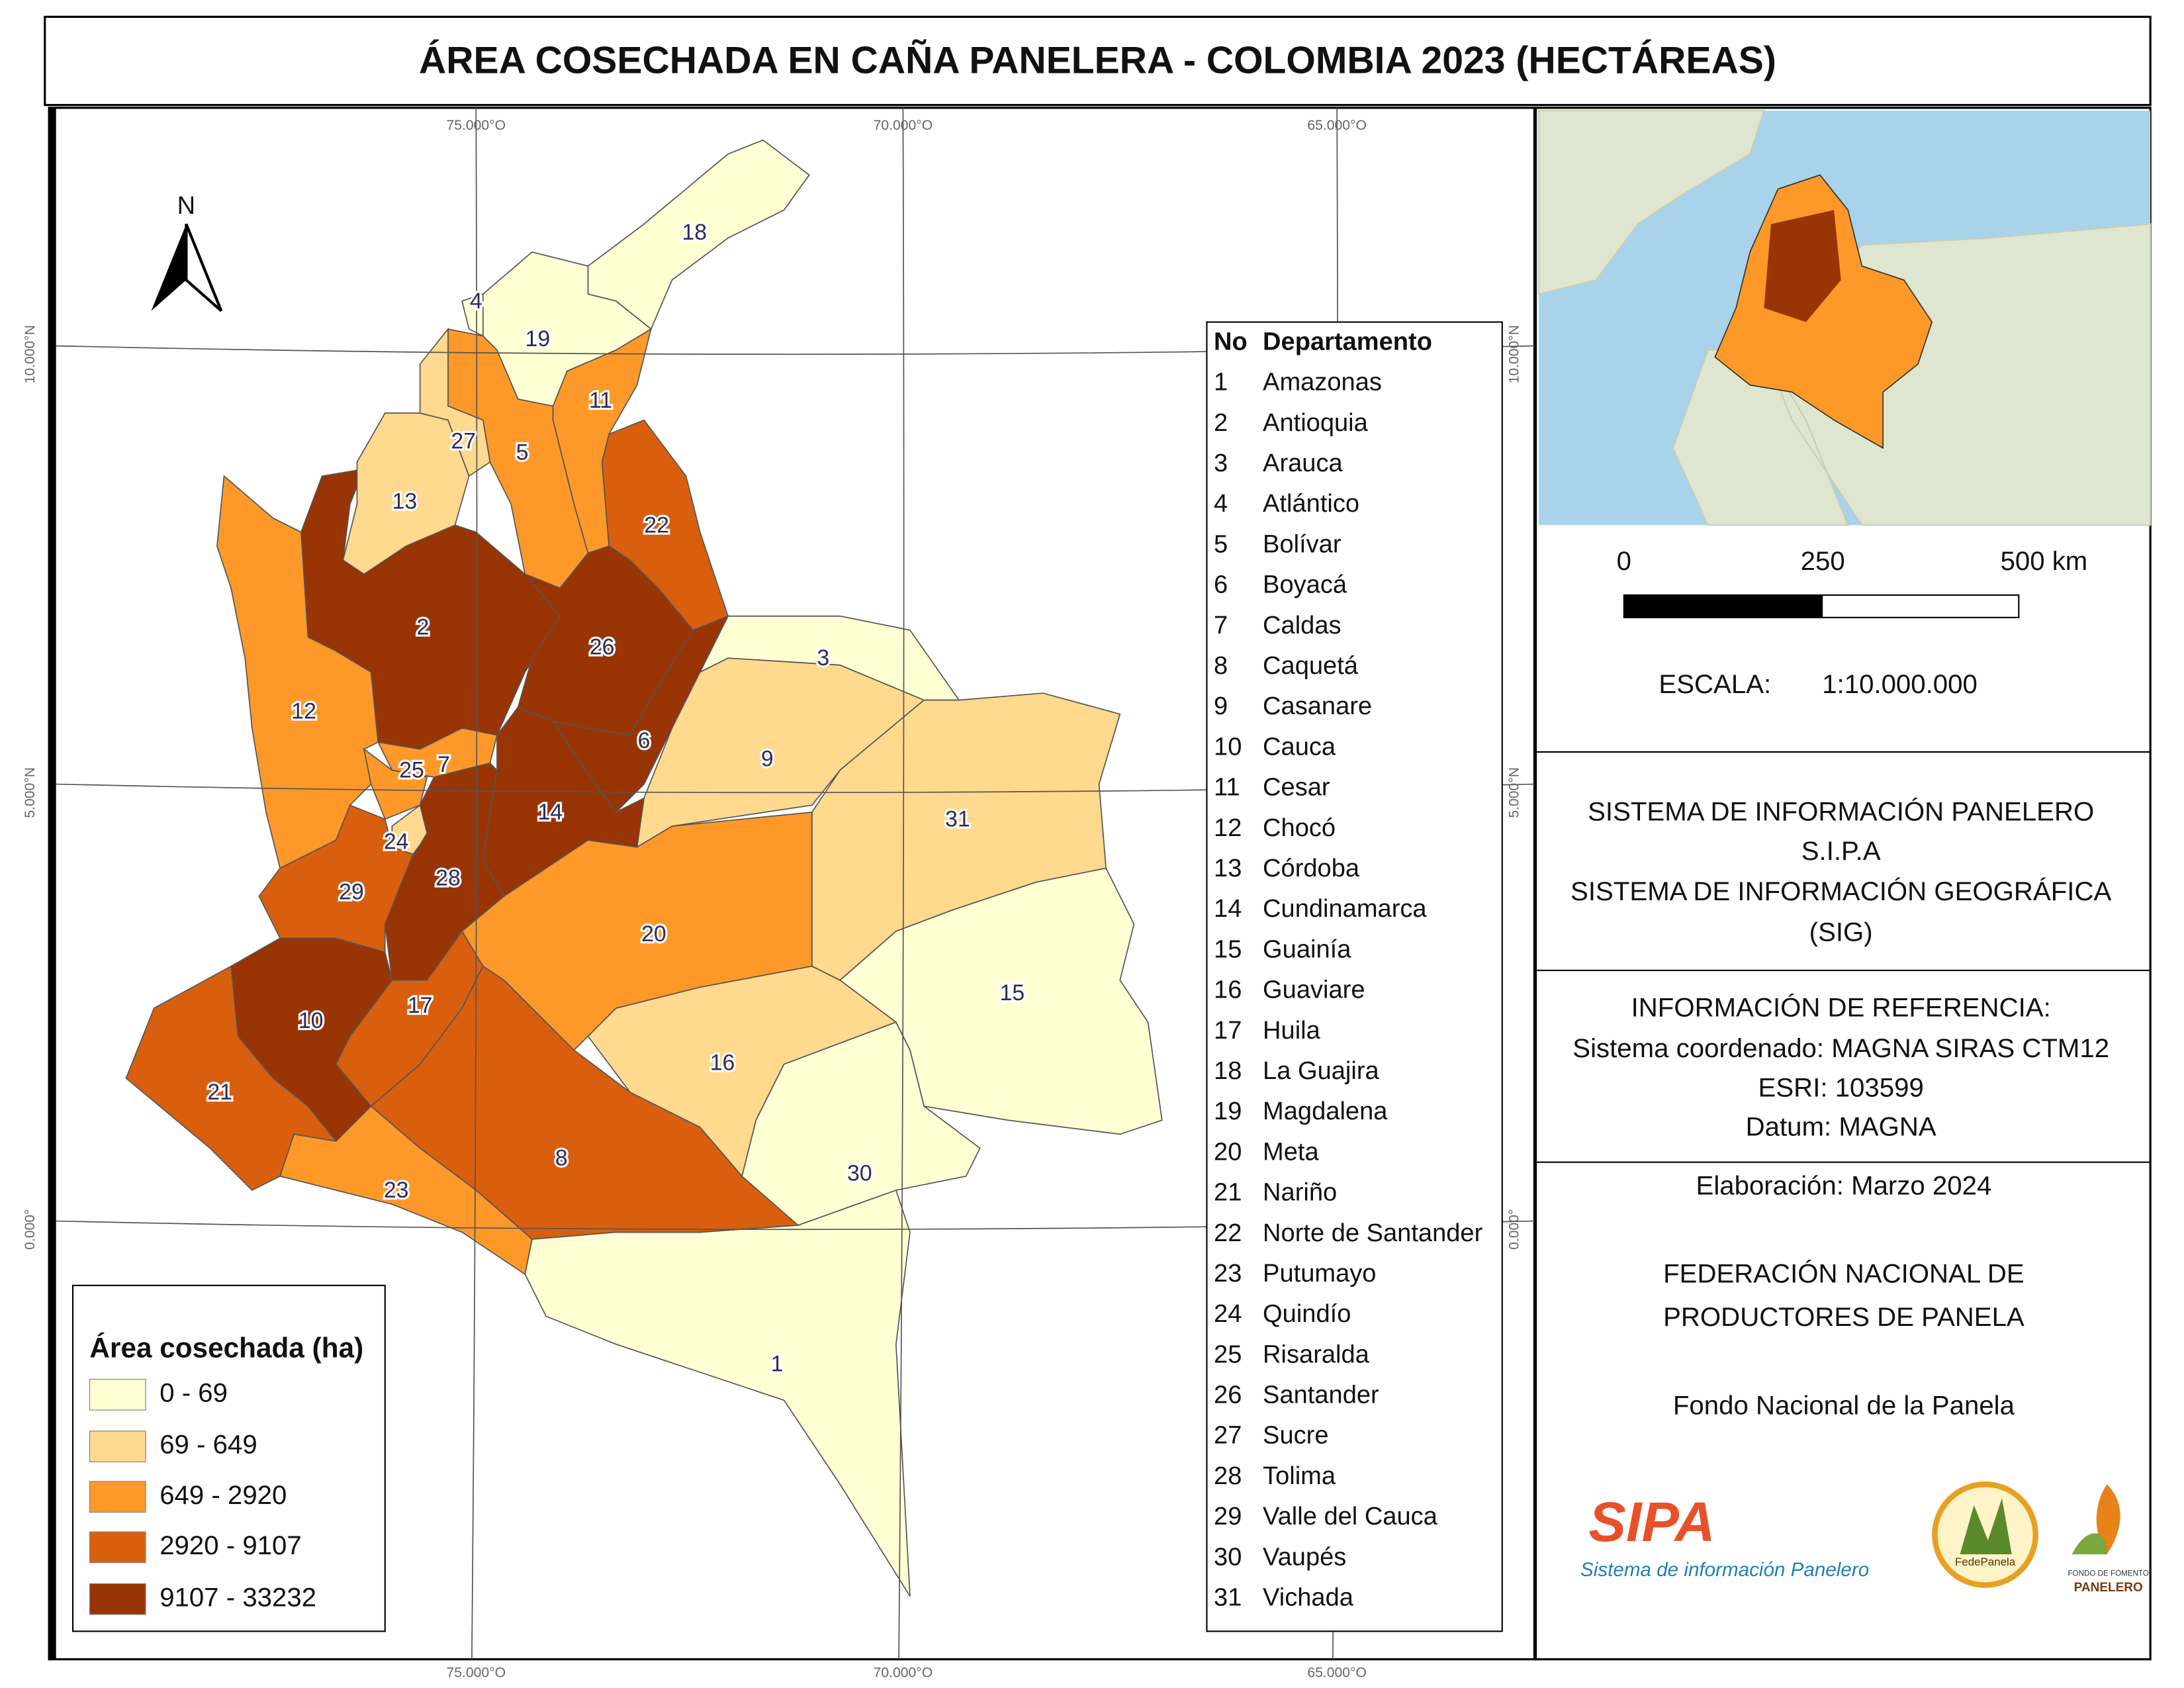 Image resolution: width=2184 pixels, height=1688 pixels. I want to click on table-number: 26, so click(1228, 1395).